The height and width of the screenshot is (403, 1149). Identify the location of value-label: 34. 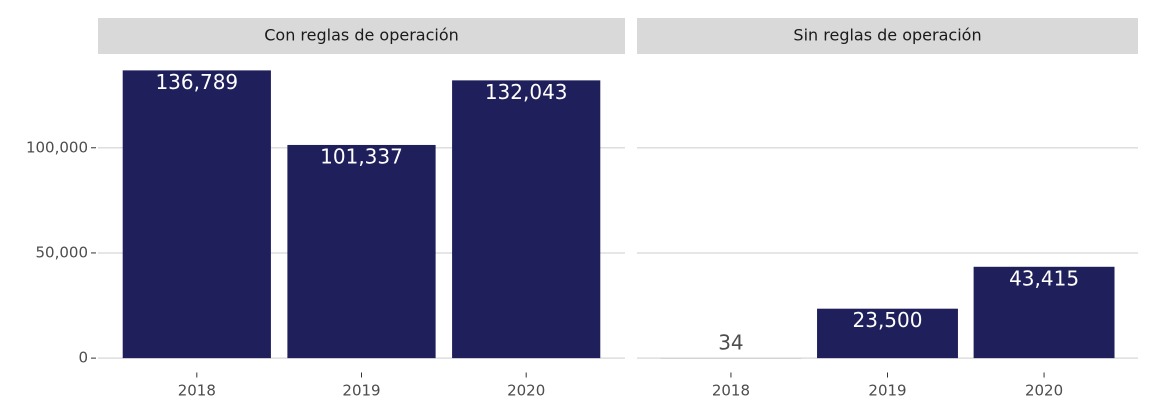
(730, 343).